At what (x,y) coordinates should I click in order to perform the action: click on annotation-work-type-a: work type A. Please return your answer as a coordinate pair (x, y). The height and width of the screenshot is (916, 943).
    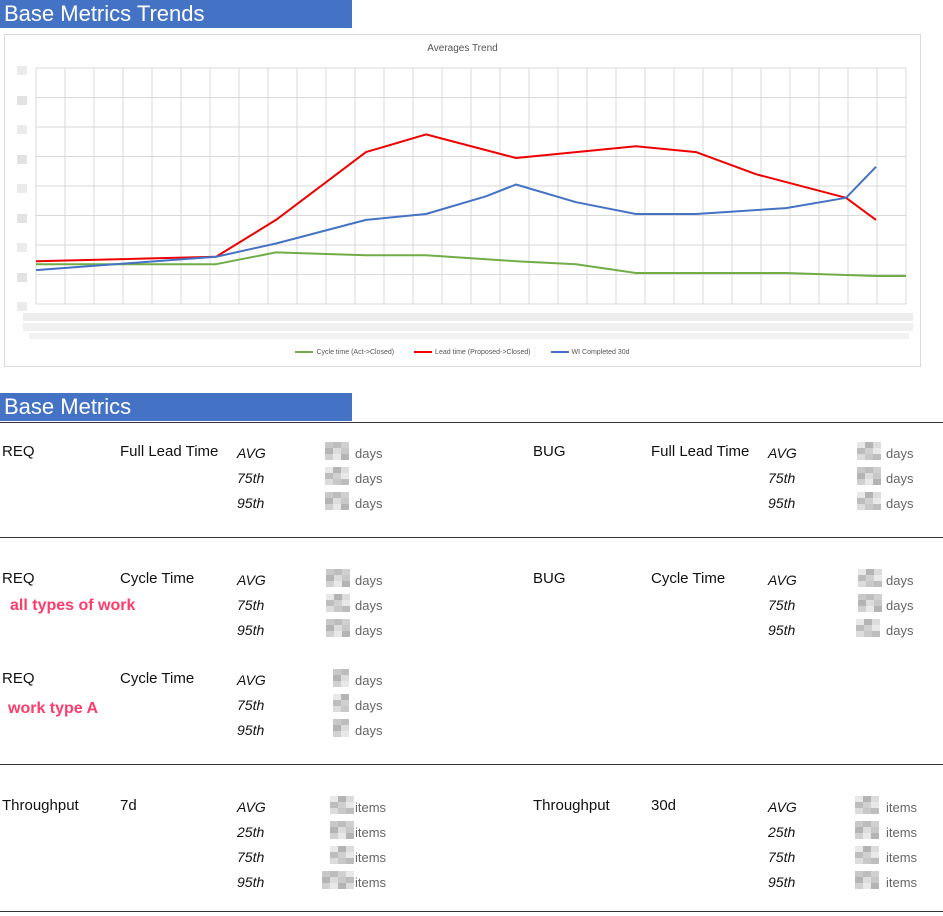
    Looking at the image, I should click on (53, 708).